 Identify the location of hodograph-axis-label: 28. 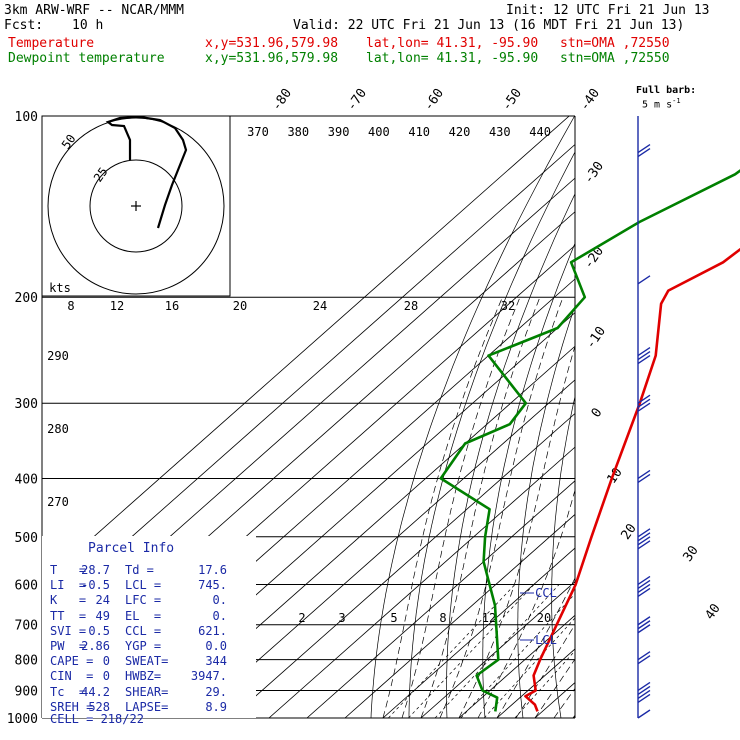
(411, 306).